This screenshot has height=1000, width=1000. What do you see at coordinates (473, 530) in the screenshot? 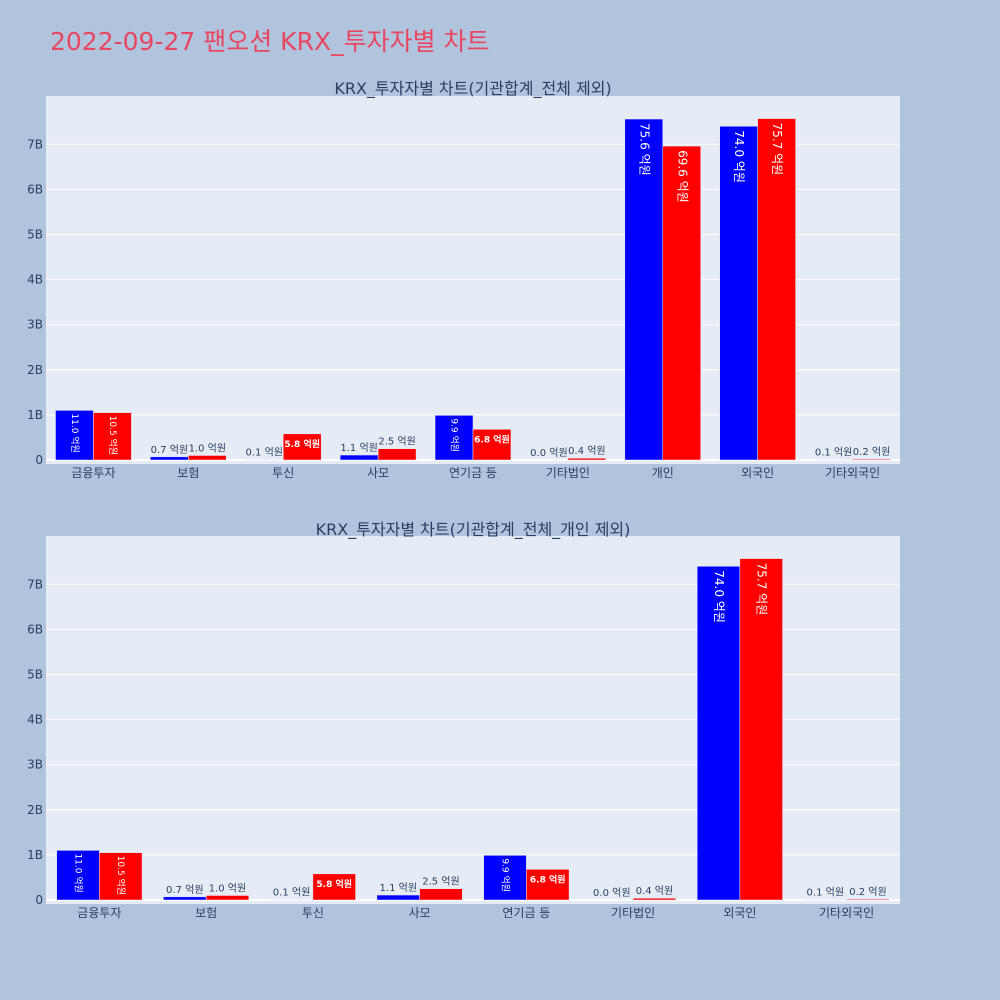
I see `chart-title: KRX_투자자별 차트(기관합계_전체_개인 제외)` at bounding box center [473, 530].